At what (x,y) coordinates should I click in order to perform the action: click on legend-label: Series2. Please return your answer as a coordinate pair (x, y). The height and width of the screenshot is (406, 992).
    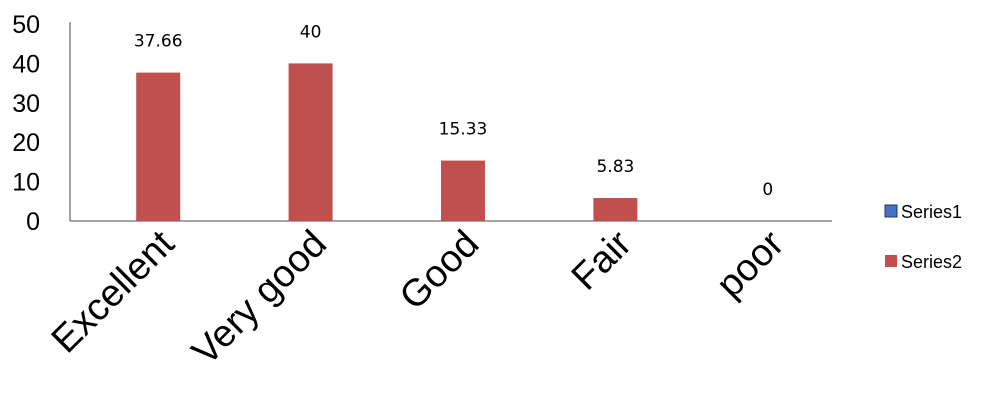
    Looking at the image, I should click on (931, 262).